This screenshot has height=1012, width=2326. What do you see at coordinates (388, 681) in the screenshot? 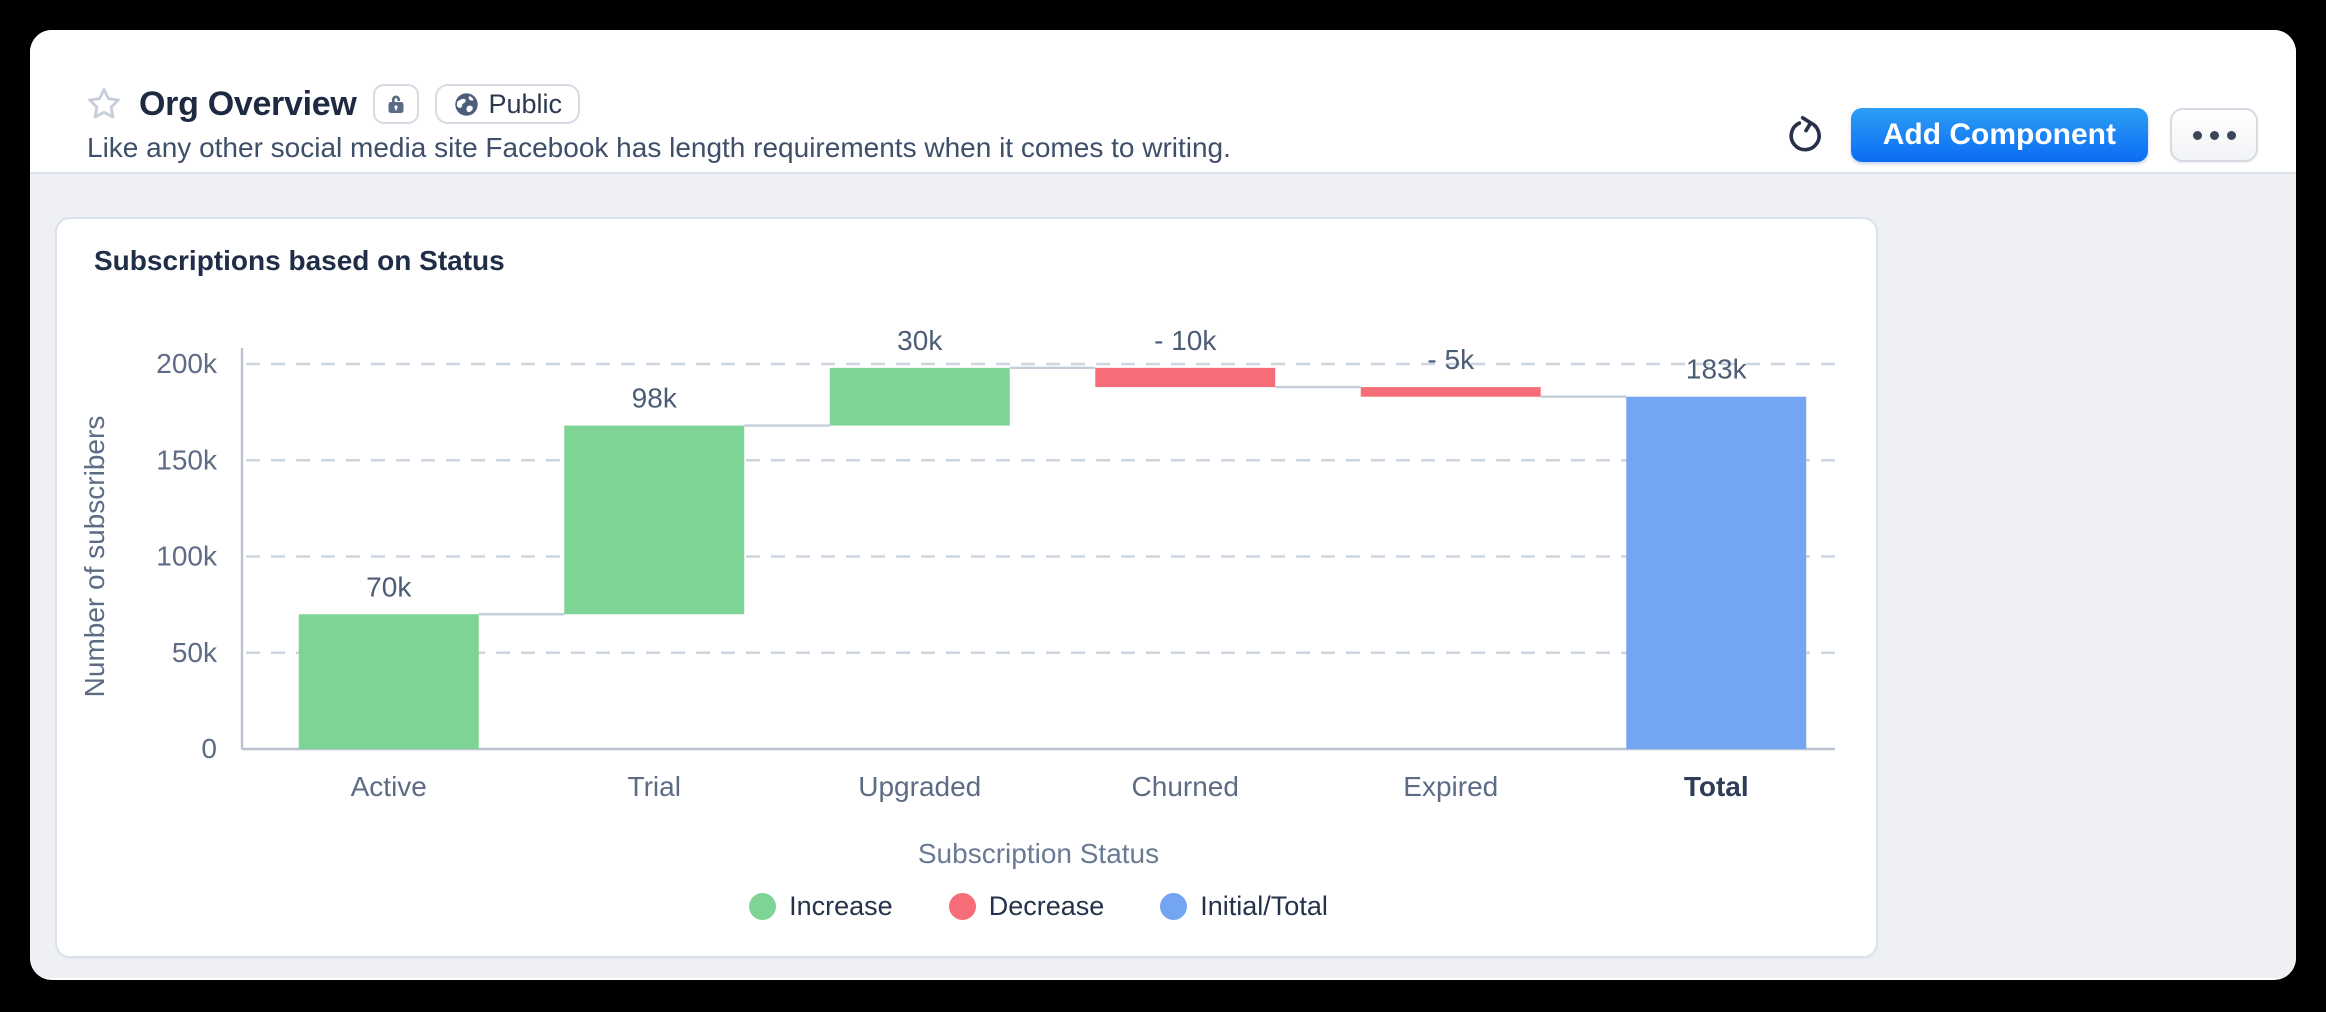
I see `bar-active` at bounding box center [388, 681].